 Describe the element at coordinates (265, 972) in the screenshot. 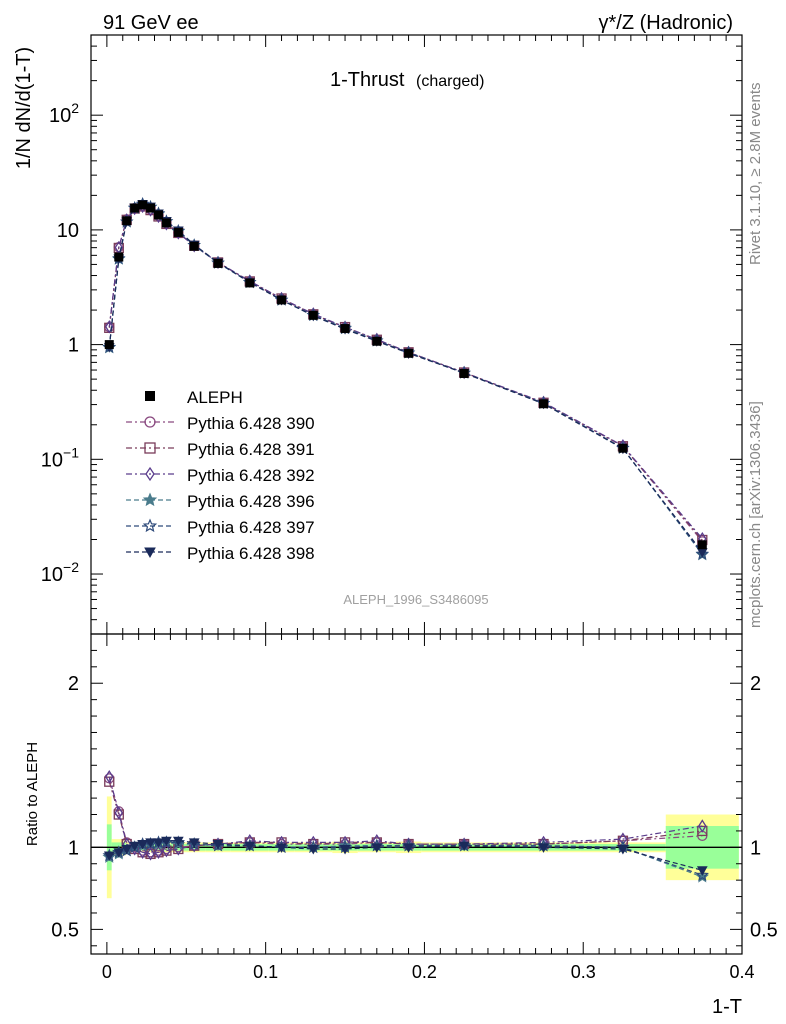

I see `x-tick-label: 0.1` at that location.